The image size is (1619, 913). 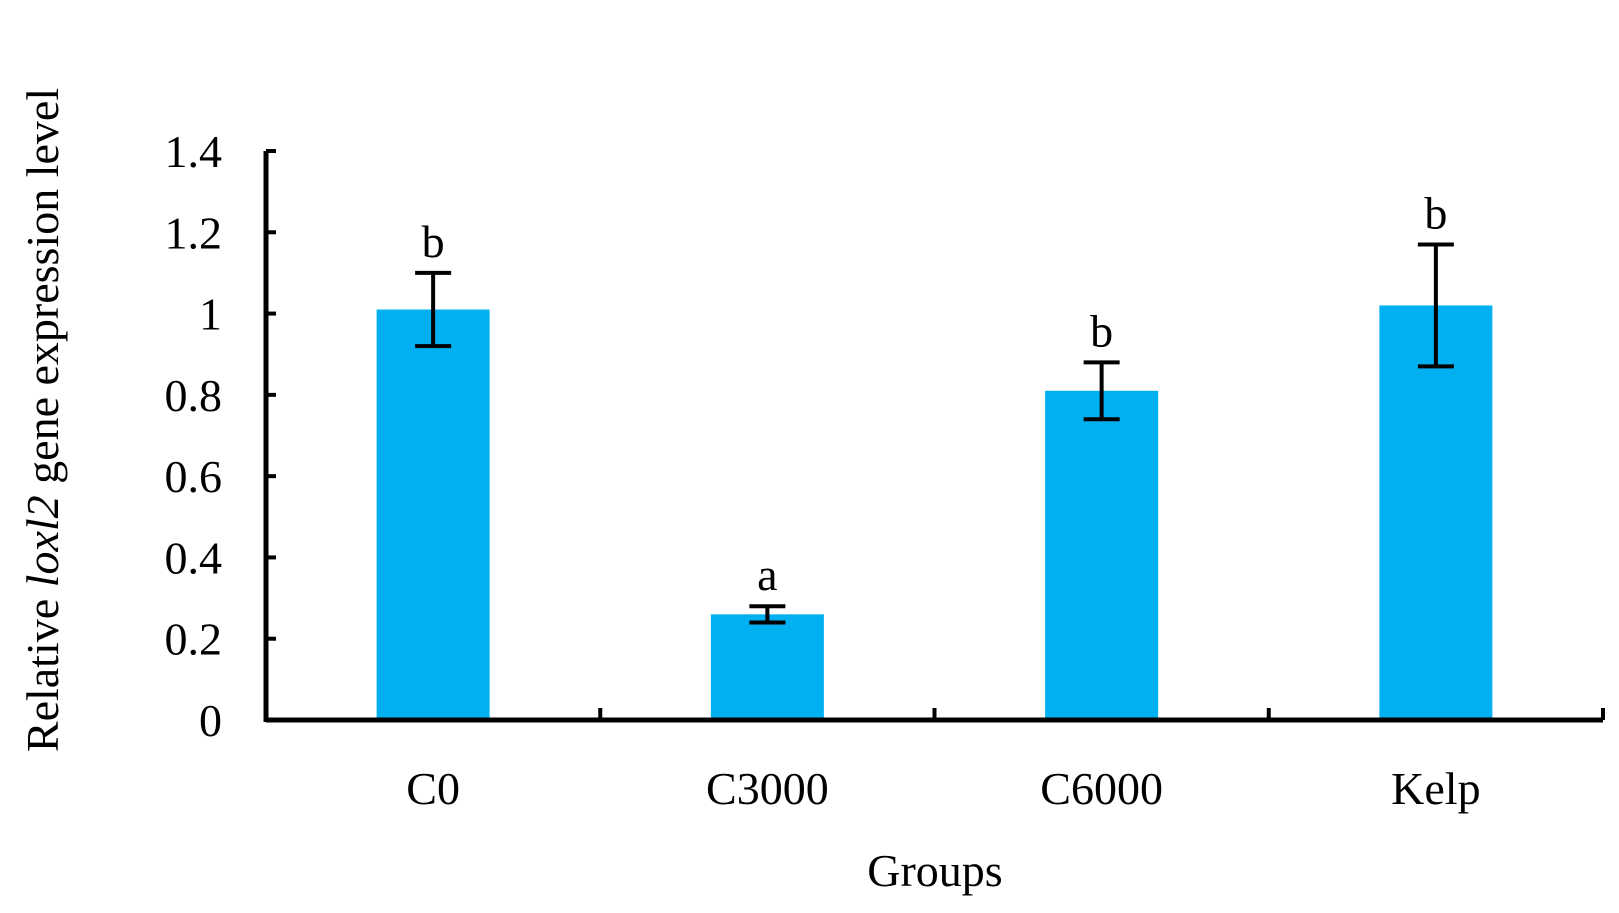 I want to click on category-labels-layer: C0 C3000 C6000 Kelp, so click(x=943, y=788).